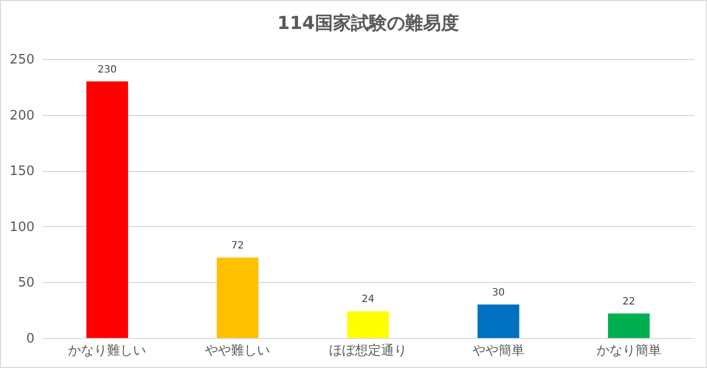 The height and width of the screenshot is (368, 707). Describe the element at coordinates (237, 351) in the screenshot. I see `x-tick-label: やや難しい` at that location.